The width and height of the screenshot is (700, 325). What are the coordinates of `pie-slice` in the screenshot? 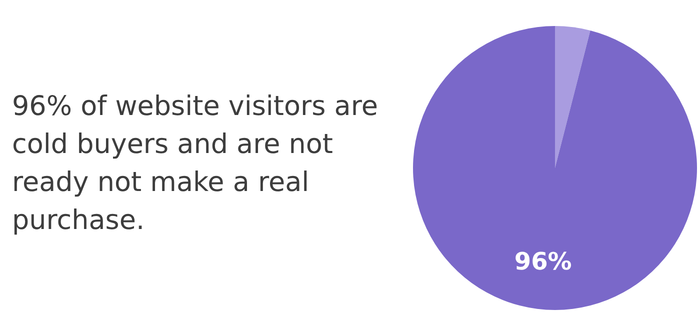 It's located at (572, 97).